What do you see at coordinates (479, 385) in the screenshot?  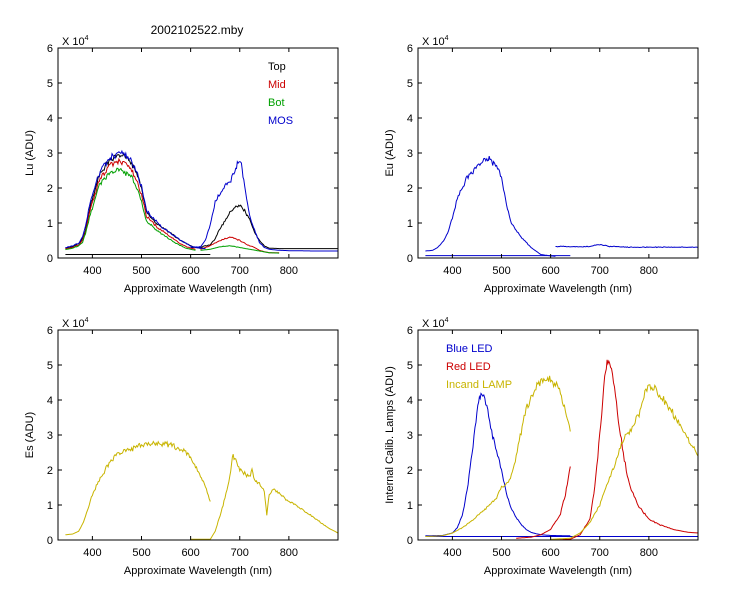 I see `legend-item-incand-lamp: Incand LAMP` at bounding box center [479, 385].